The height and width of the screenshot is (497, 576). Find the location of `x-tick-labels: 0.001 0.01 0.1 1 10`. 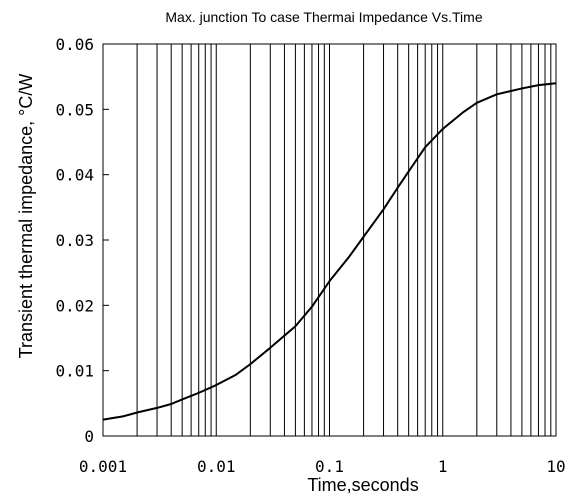

x-tick-labels: 0.001 0.01 0.1 1 10 is located at coordinates (322, 466).